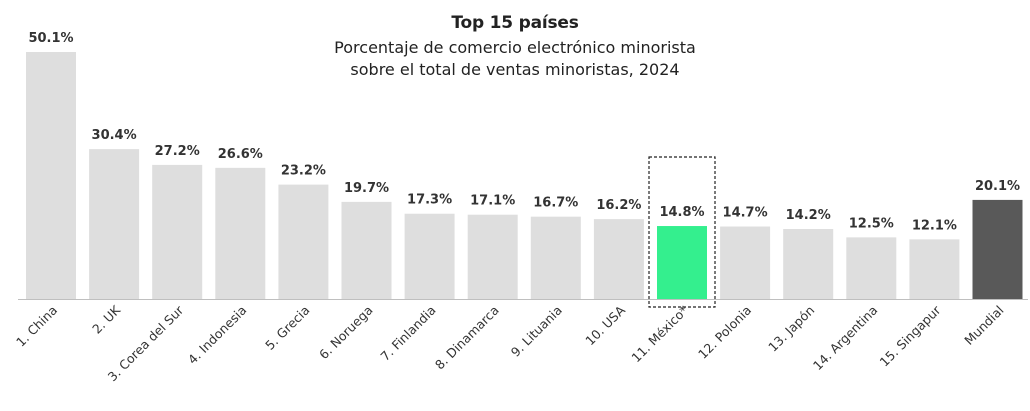 This screenshot has width=1030, height=411. What do you see at coordinates (536, 331) in the screenshot?
I see `category-label-8: 9. Lituania` at bounding box center [536, 331].